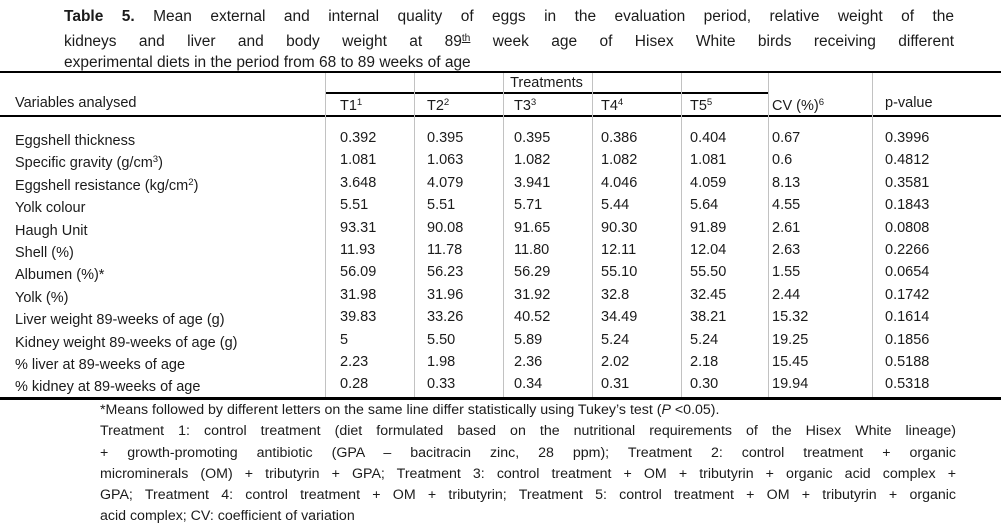 The image size is (1001, 531). I want to click on treatments-group-header: Treatments, so click(546, 83).